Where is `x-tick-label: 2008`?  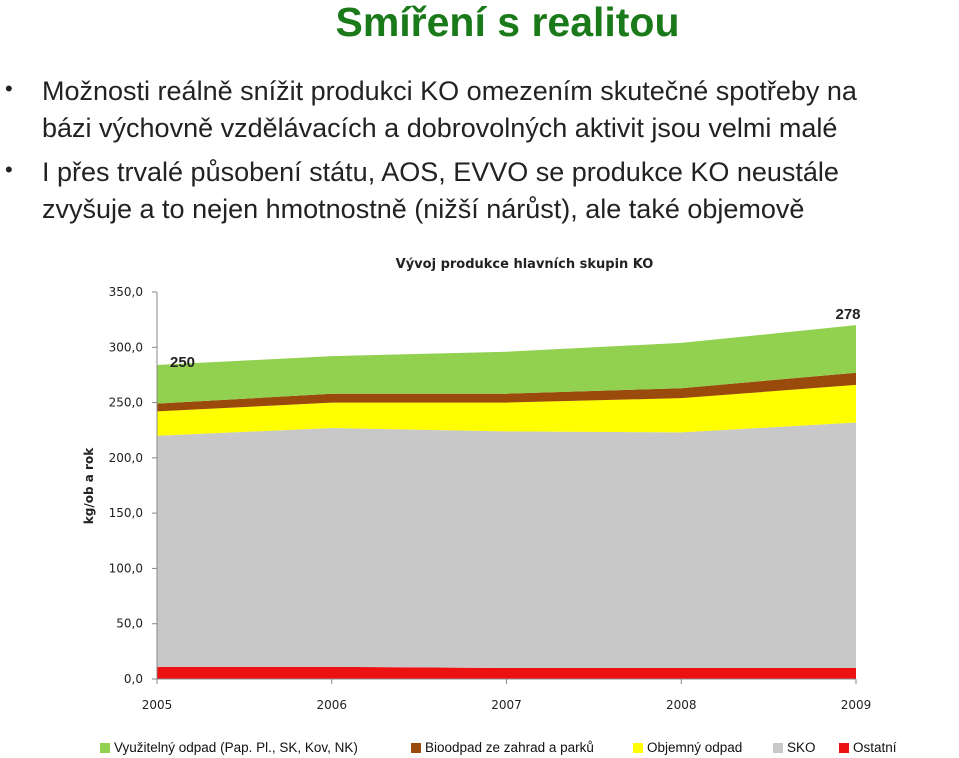 x-tick-label: 2008 is located at coordinates (681, 705).